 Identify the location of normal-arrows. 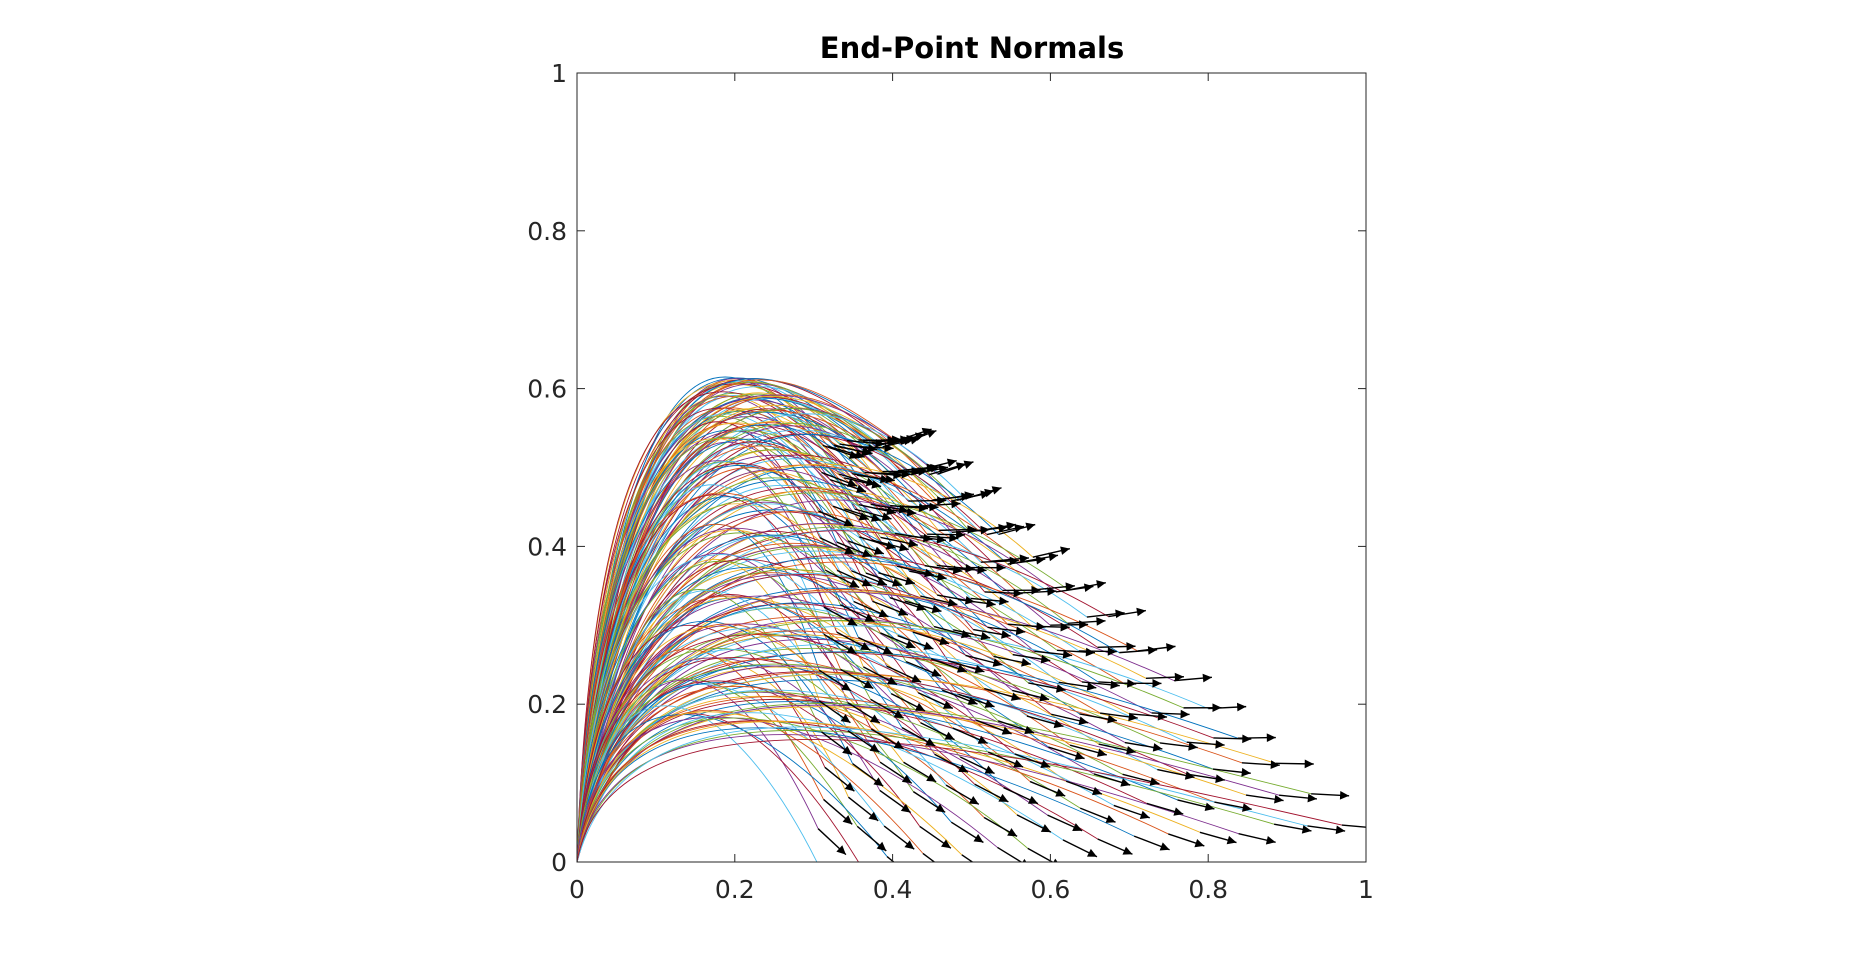
(1098, 651).